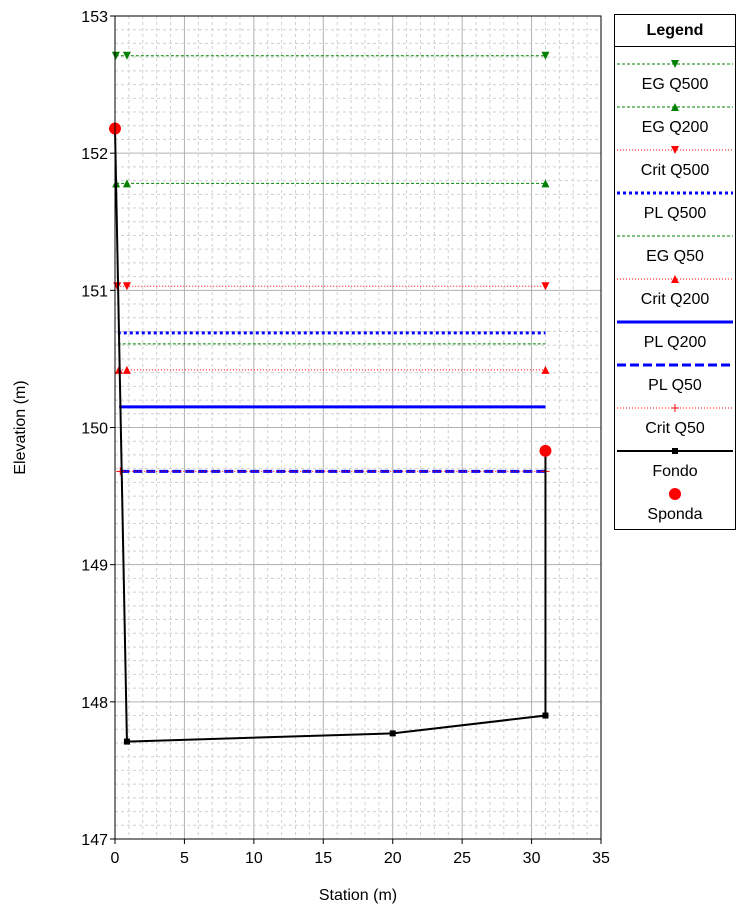  Describe the element at coordinates (675, 84) in the screenshot. I see `legend-label: EG Q500` at that location.